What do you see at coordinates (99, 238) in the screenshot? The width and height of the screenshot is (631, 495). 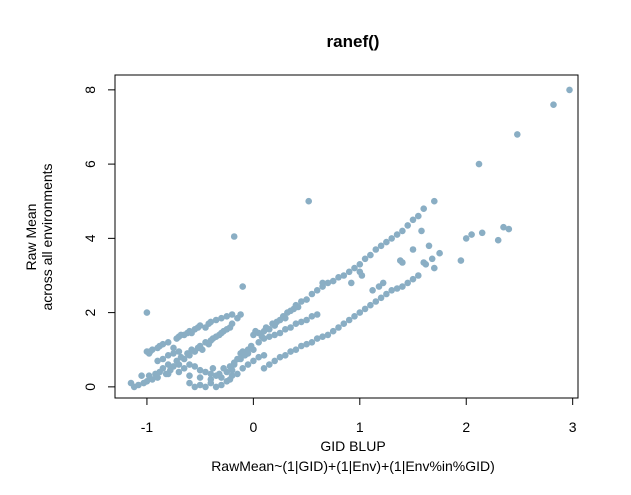 I see `y-axis: 0 2 4 6 8` at bounding box center [99, 238].